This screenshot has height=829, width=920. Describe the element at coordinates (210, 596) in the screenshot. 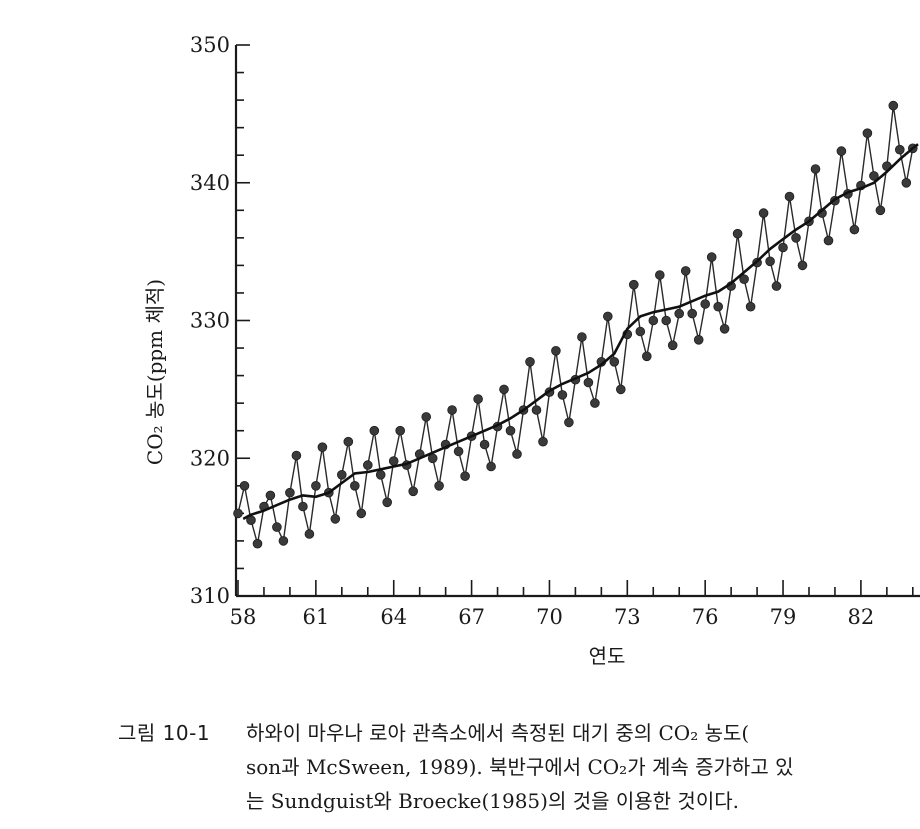

I see `y-tick-label: 310` at that location.